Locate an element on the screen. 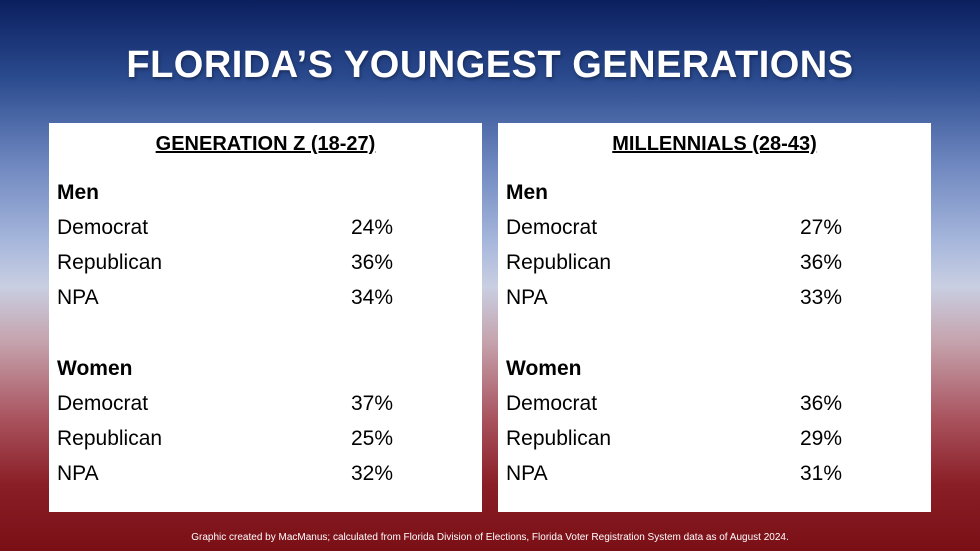 The width and height of the screenshot is (980, 551). percent-value: 27% is located at coordinates (820, 227).